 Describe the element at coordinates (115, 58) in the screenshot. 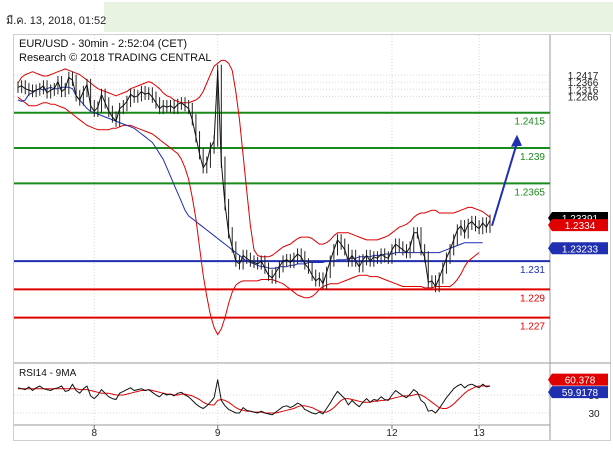

I see `chart-subtitle: Research © 2018 TRADING CENTRAL` at that location.